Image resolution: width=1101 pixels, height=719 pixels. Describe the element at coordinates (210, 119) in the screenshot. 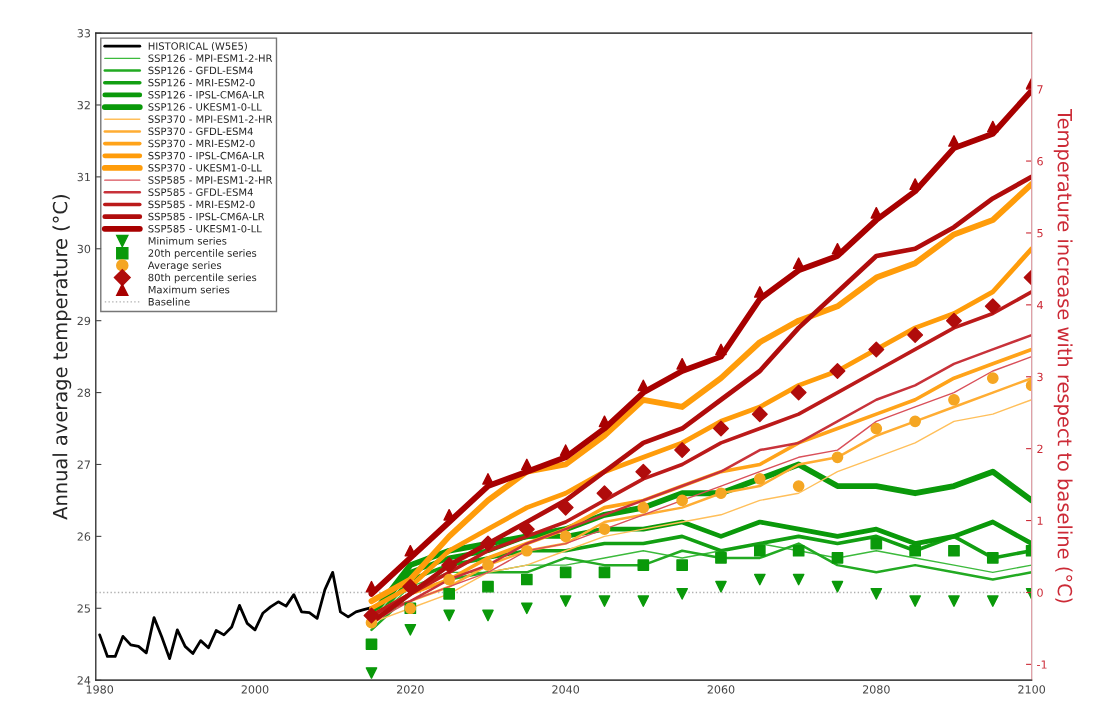

I see `legend-label: SSP370 - MPI-ESM1-2-HR` at that location.